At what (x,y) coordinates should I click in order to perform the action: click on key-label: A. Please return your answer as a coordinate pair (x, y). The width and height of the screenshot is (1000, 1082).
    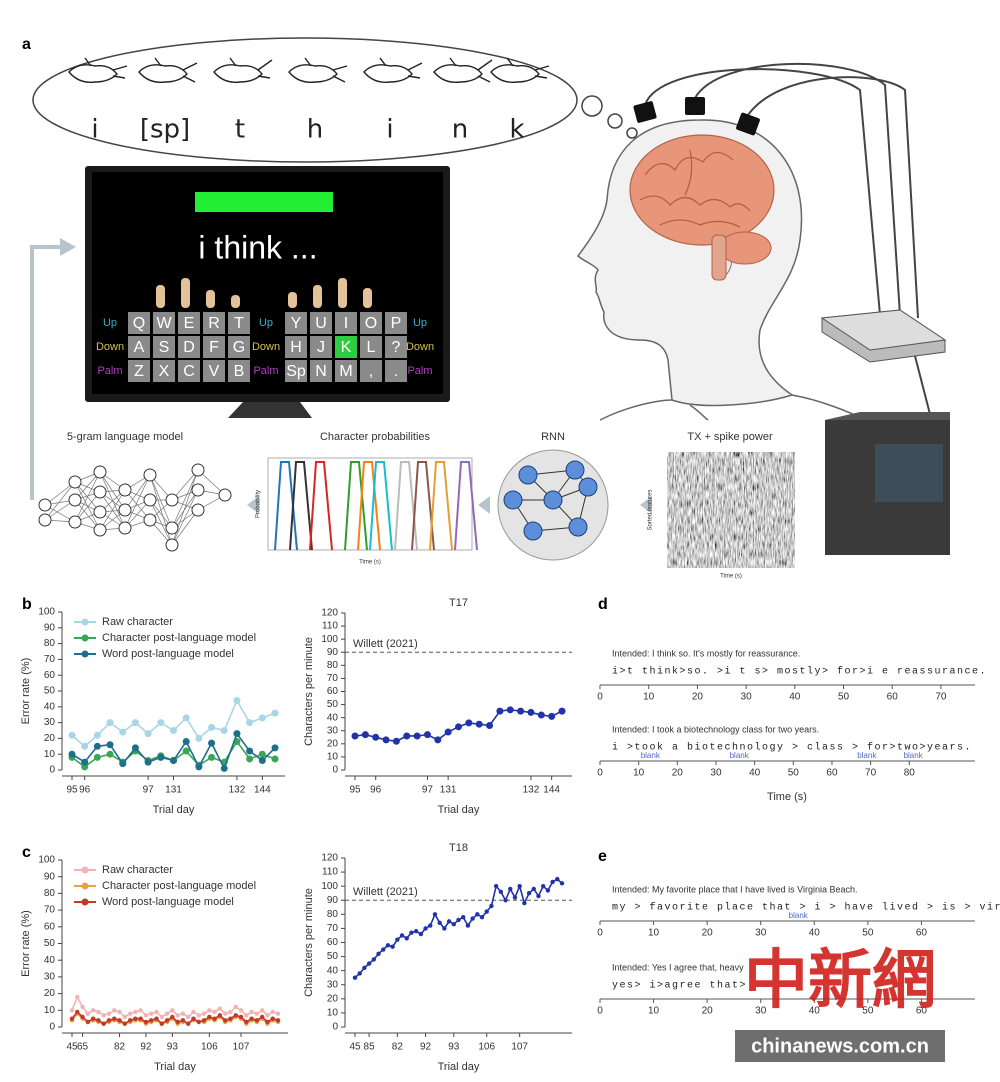
    Looking at the image, I should click on (139, 347).